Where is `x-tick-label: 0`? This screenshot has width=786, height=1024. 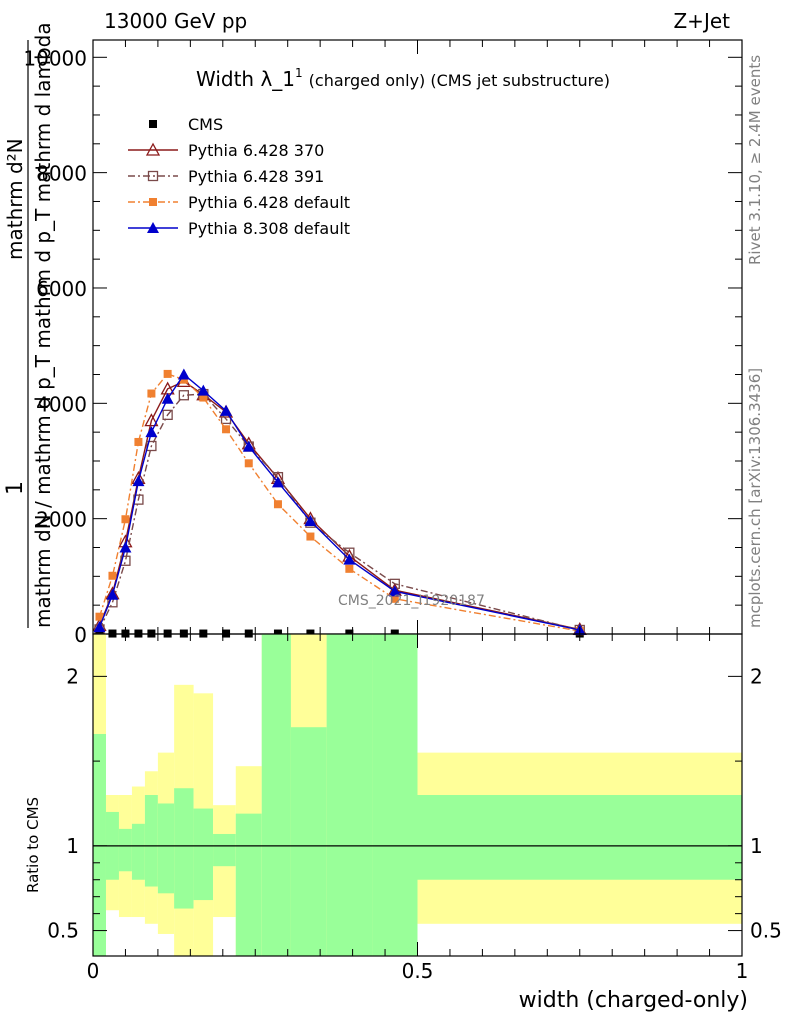 x-tick-label: 0 is located at coordinates (93, 971).